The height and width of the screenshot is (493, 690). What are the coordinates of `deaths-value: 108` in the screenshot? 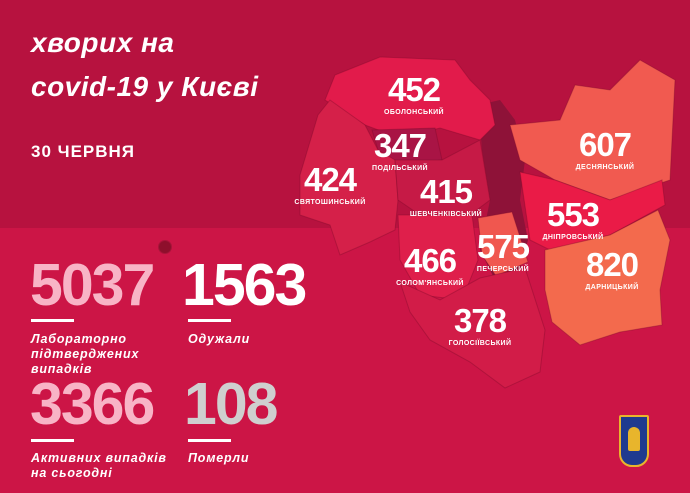 It's located at (231, 404).